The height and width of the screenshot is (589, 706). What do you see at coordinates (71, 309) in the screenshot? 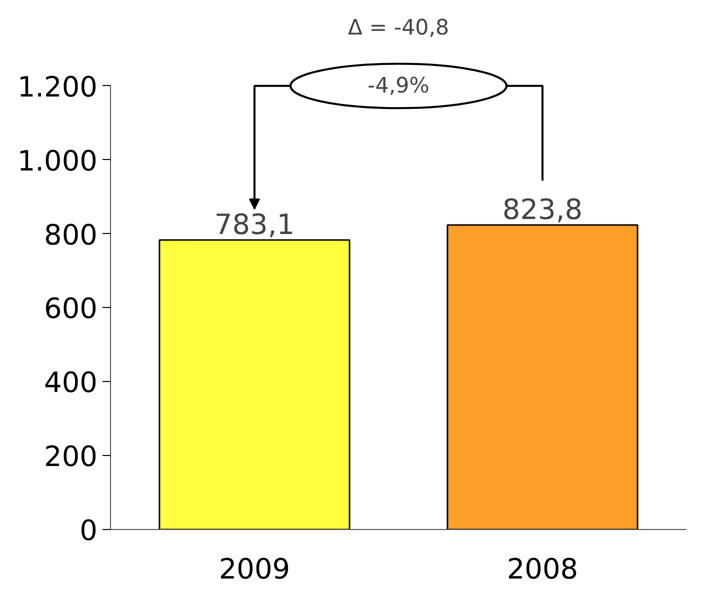
I see `y-tick-label: 600` at bounding box center [71, 309].